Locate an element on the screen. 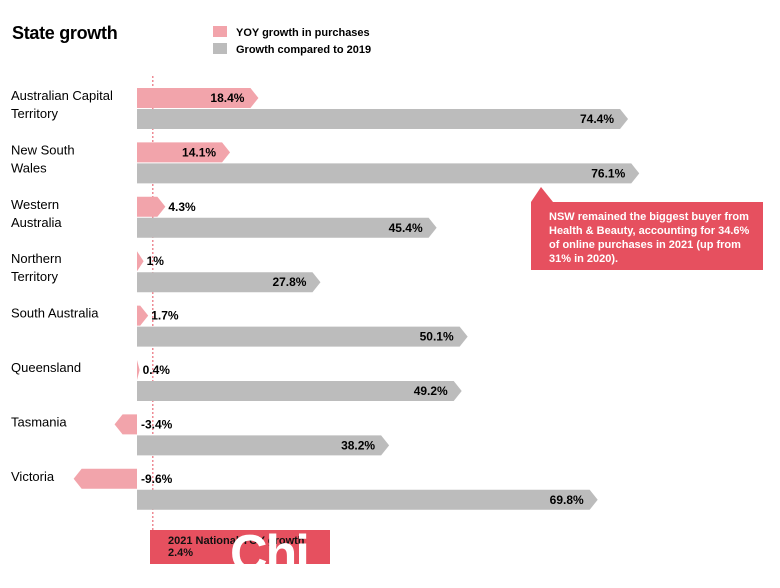  state-label: New South is located at coordinates (43, 149).